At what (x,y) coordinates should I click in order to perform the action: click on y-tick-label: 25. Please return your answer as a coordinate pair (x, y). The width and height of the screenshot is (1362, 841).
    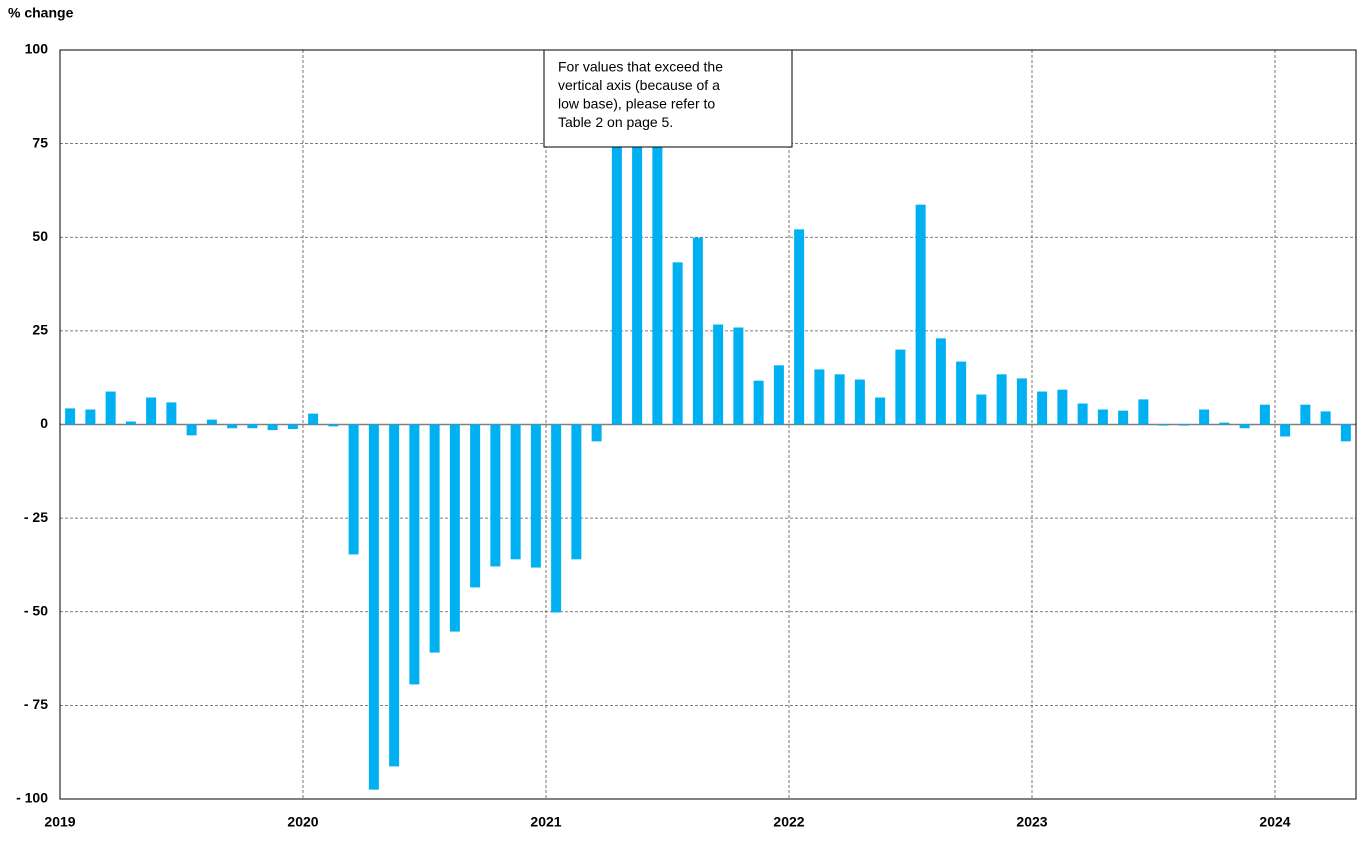
    Looking at the image, I should click on (40, 330).